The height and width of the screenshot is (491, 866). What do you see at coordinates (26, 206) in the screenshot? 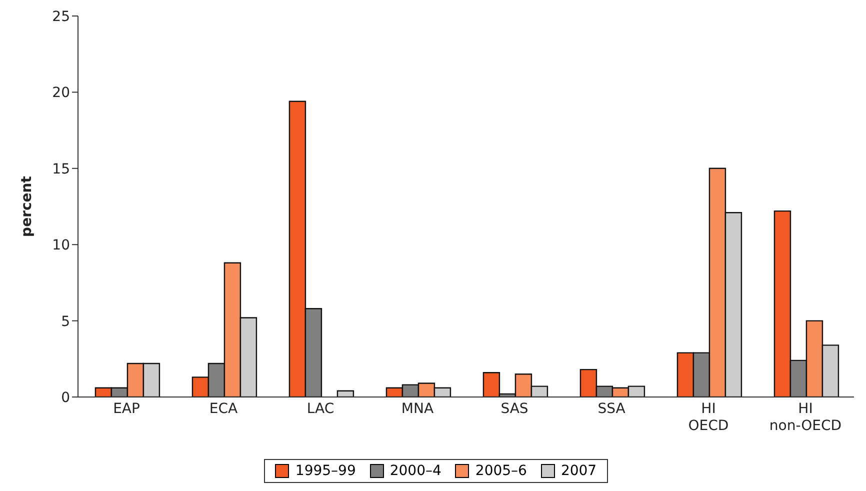
I see `y-axis-title: percent` at bounding box center [26, 206].